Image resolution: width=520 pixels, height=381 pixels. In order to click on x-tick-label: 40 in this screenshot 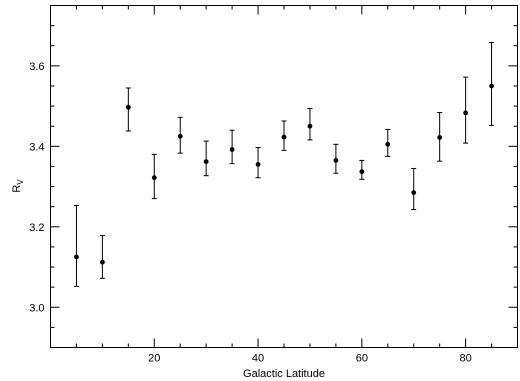, I will do `click(258, 359)`.